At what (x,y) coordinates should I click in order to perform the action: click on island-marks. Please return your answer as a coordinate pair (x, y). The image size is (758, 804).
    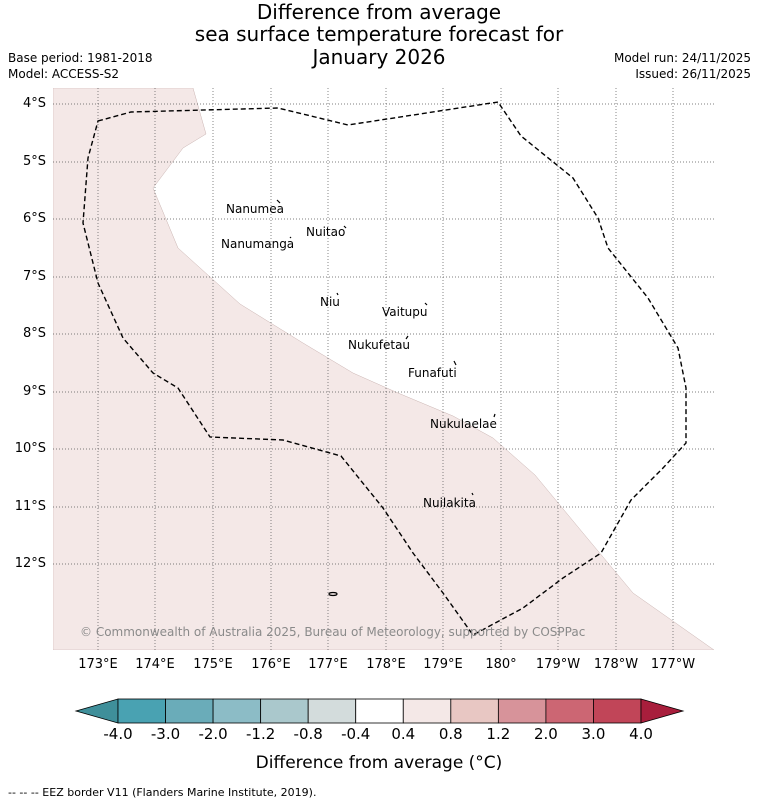
    Looking at the image, I should click on (386, 398).